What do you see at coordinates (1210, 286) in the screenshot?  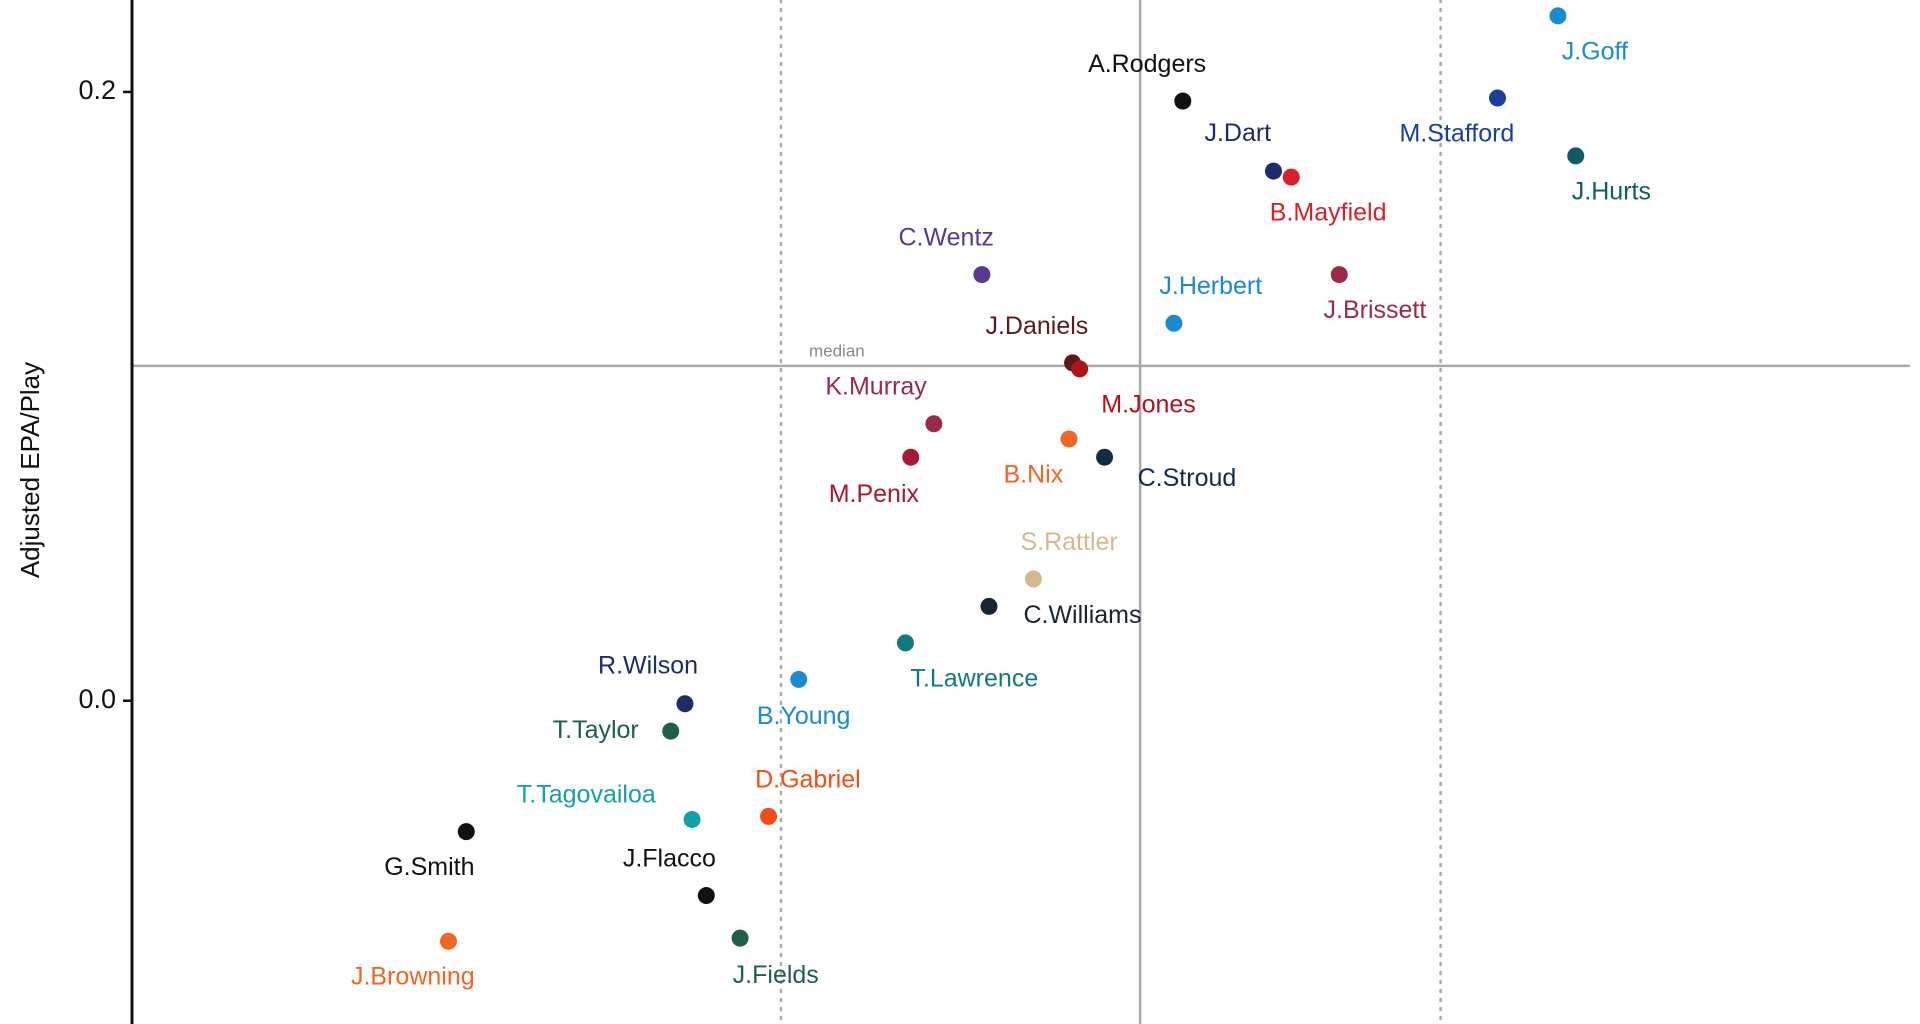 I see `point-label: J.Herbert` at bounding box center [1210, 286].